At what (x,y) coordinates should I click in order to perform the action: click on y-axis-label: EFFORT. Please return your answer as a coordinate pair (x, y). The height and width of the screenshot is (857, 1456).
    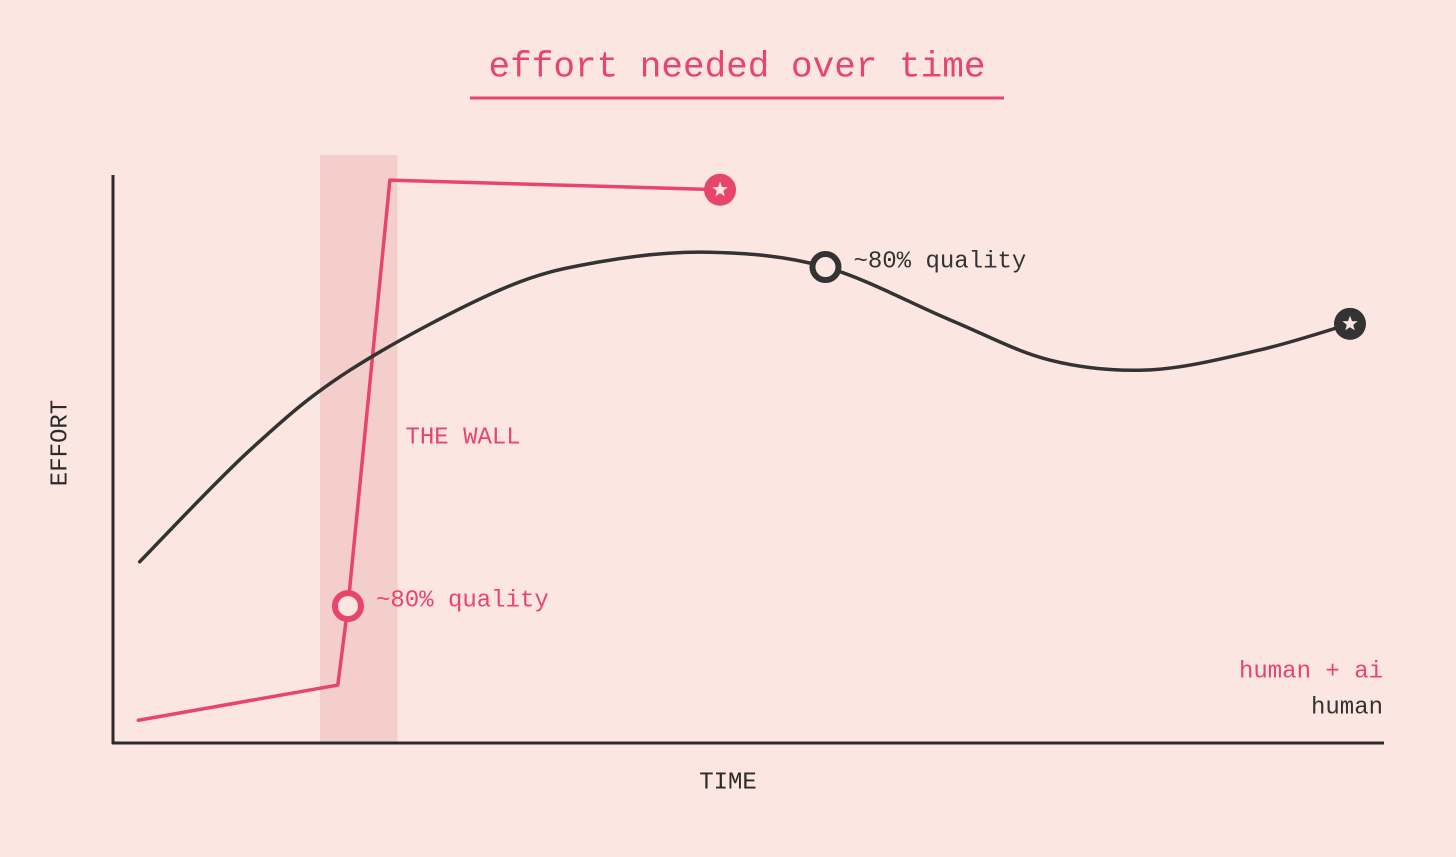
    Looking at the image, I should click on (60, 443).